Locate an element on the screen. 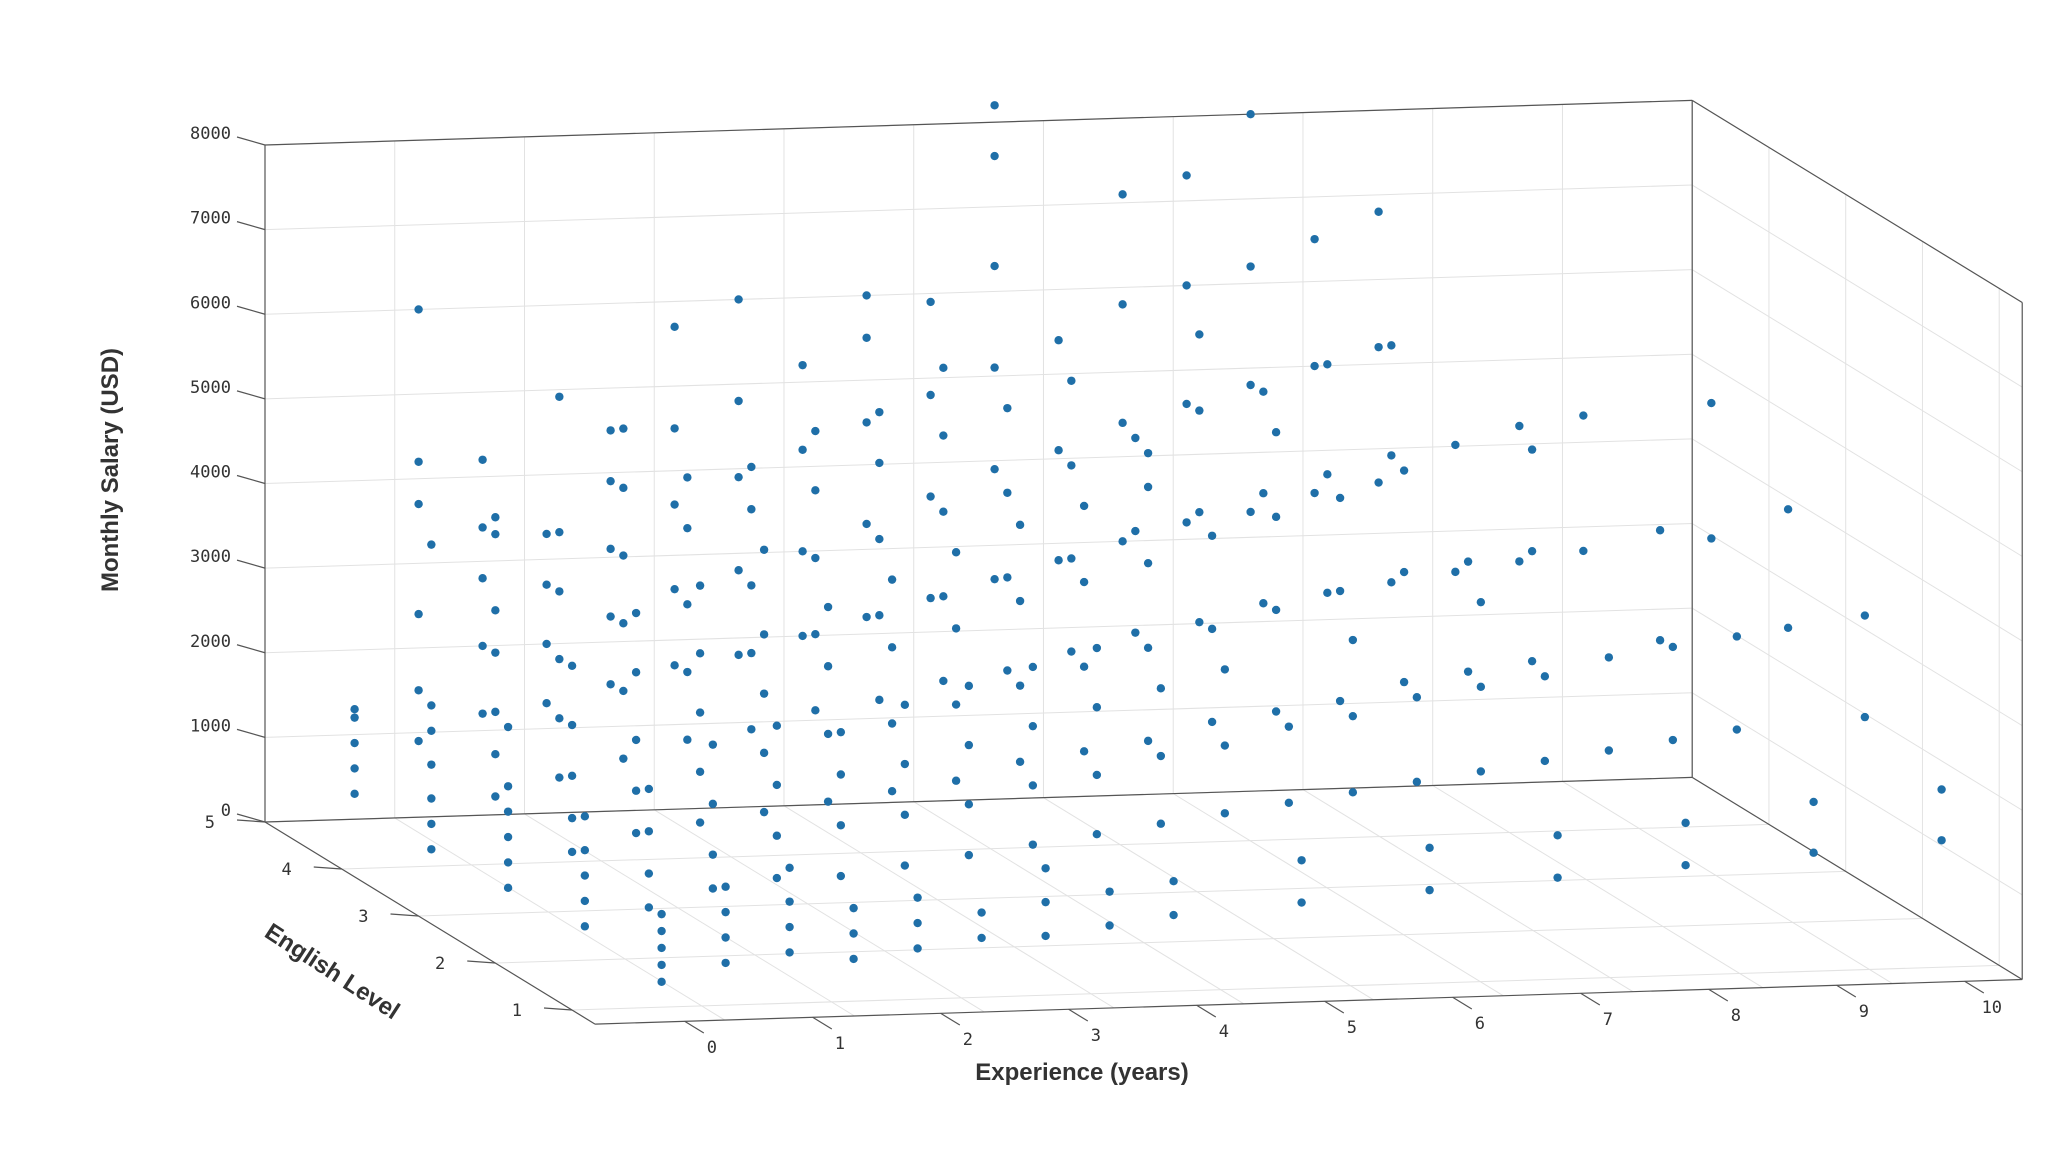 This screenshot has width=2048, height=1152. x-tick-label: 5 is located at coordinates (1352, 1028).